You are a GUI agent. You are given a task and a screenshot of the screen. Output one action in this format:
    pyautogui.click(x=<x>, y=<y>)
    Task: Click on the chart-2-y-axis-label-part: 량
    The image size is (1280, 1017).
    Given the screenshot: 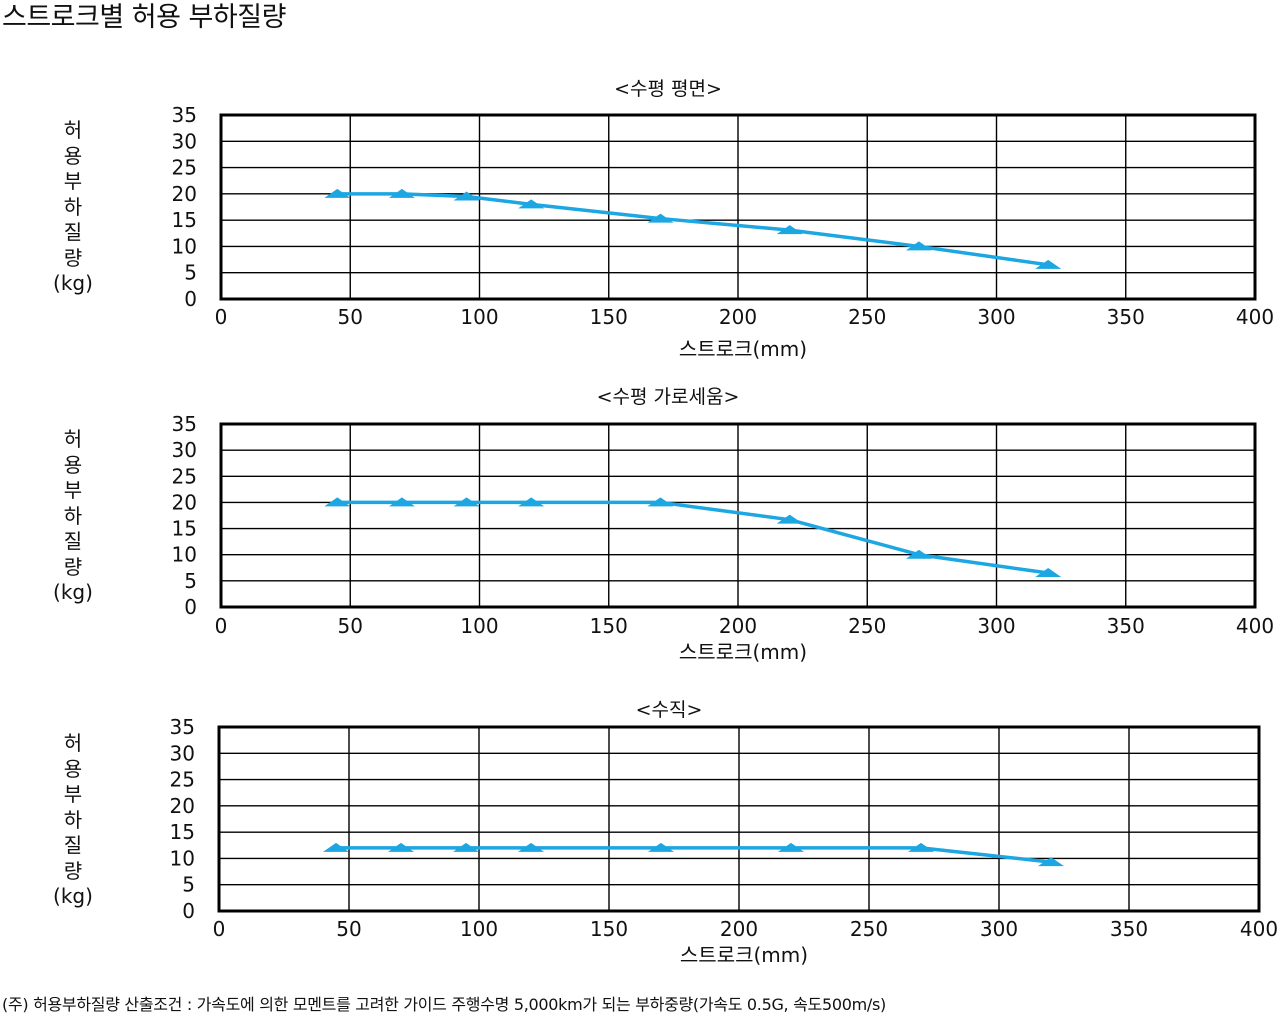 What is the action you would take?
    pyautogui.click(x=73, y=566)
    